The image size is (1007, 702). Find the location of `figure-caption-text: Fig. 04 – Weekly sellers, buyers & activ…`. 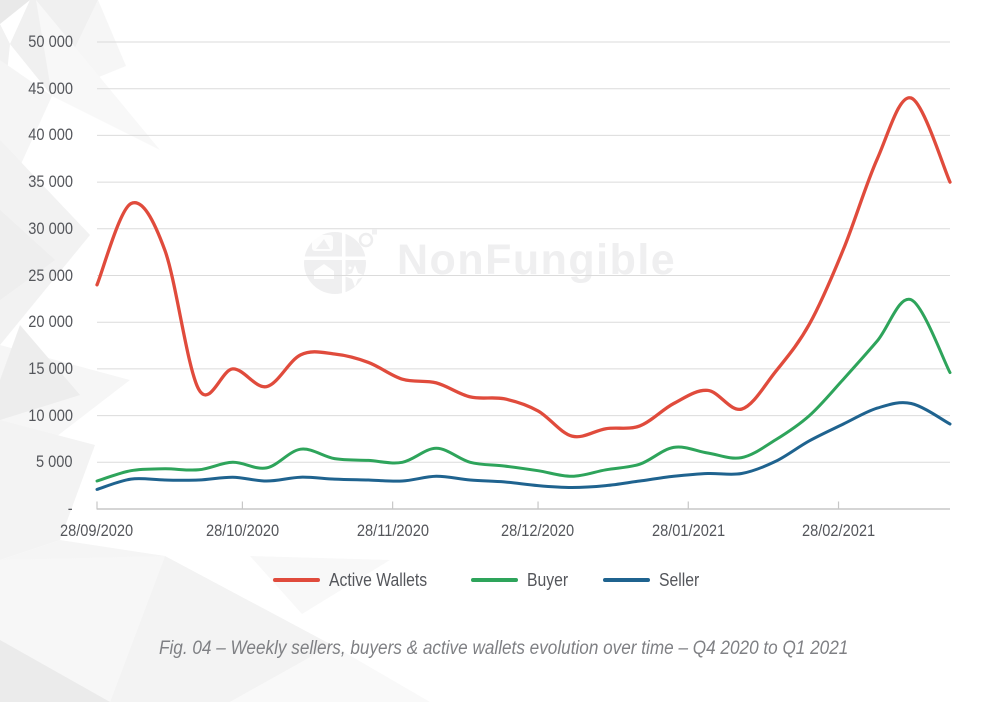

figure-caption-text: Fig. 04 – Weekly sellers, buyers & activ… is located at coordinates (503, 648).